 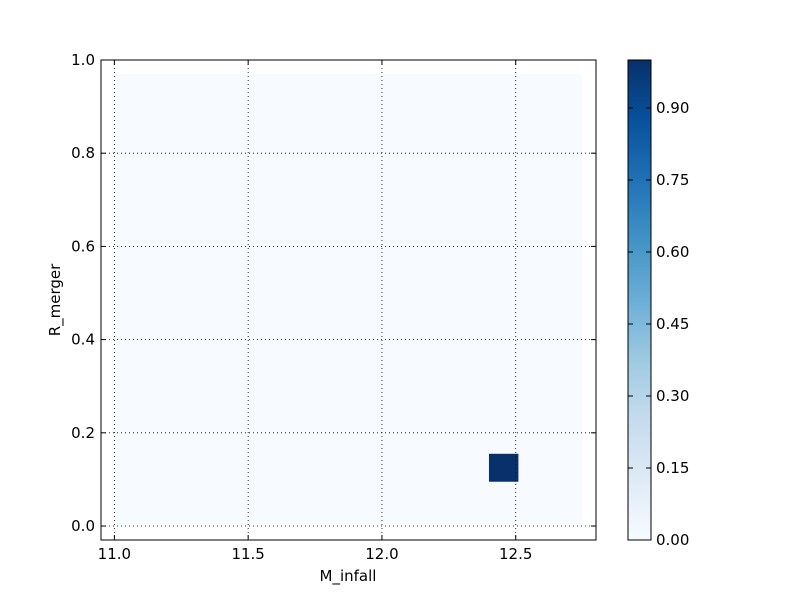 I want to click on colorbar-ticks: 0.00 0.15 0.30 0.45 0.60 0.75 0.90, so click(x=658, y=324).